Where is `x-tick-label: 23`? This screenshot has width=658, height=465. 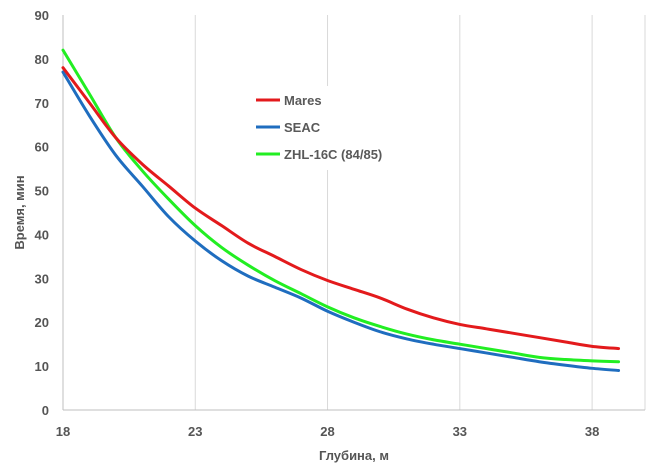
x-tick-label: 23 is located at coordinates (195, 431).